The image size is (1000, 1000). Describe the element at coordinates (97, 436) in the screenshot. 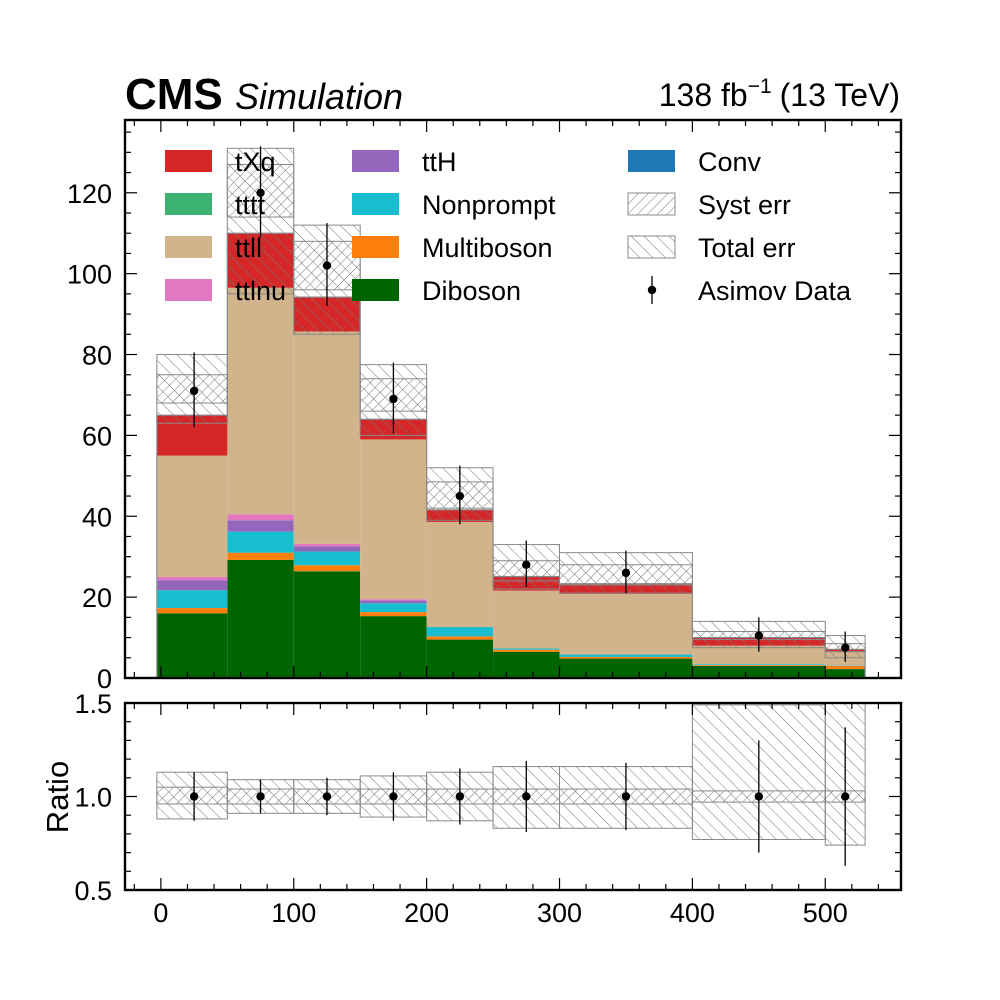

I see `y-tick-label: 60` at that location.